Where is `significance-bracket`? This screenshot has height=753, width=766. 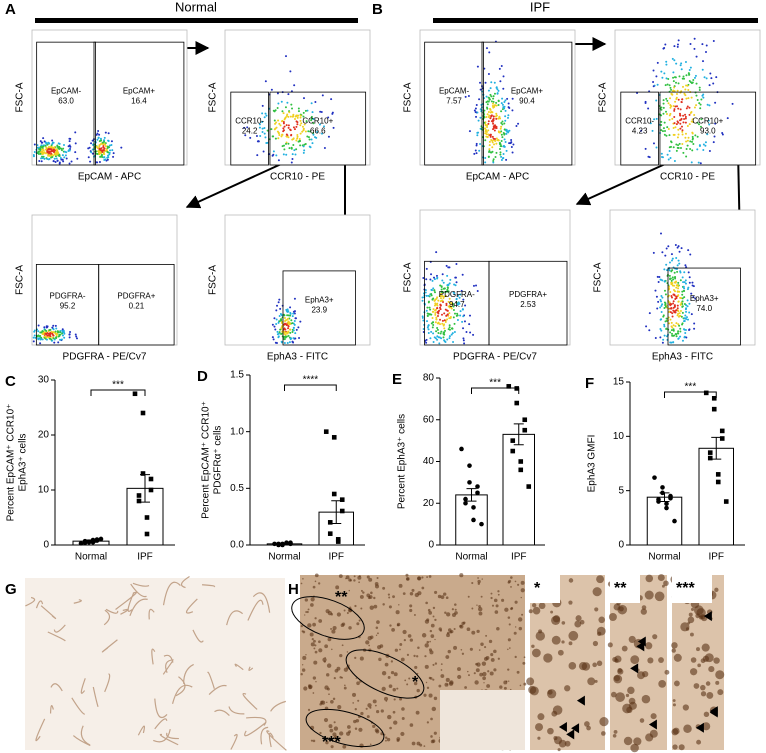 significance-bracket is located at coordinates (118, 392).